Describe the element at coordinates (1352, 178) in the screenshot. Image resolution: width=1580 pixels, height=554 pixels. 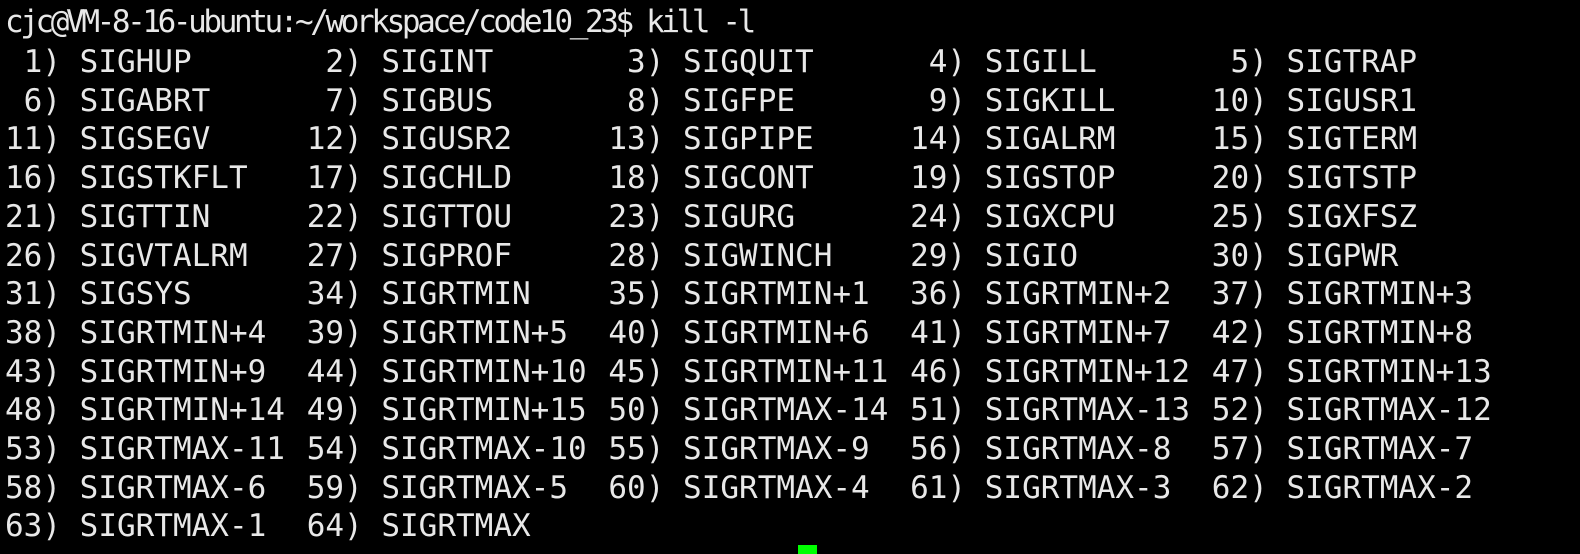
I see `signal-name: SIGTSTP` at that location.